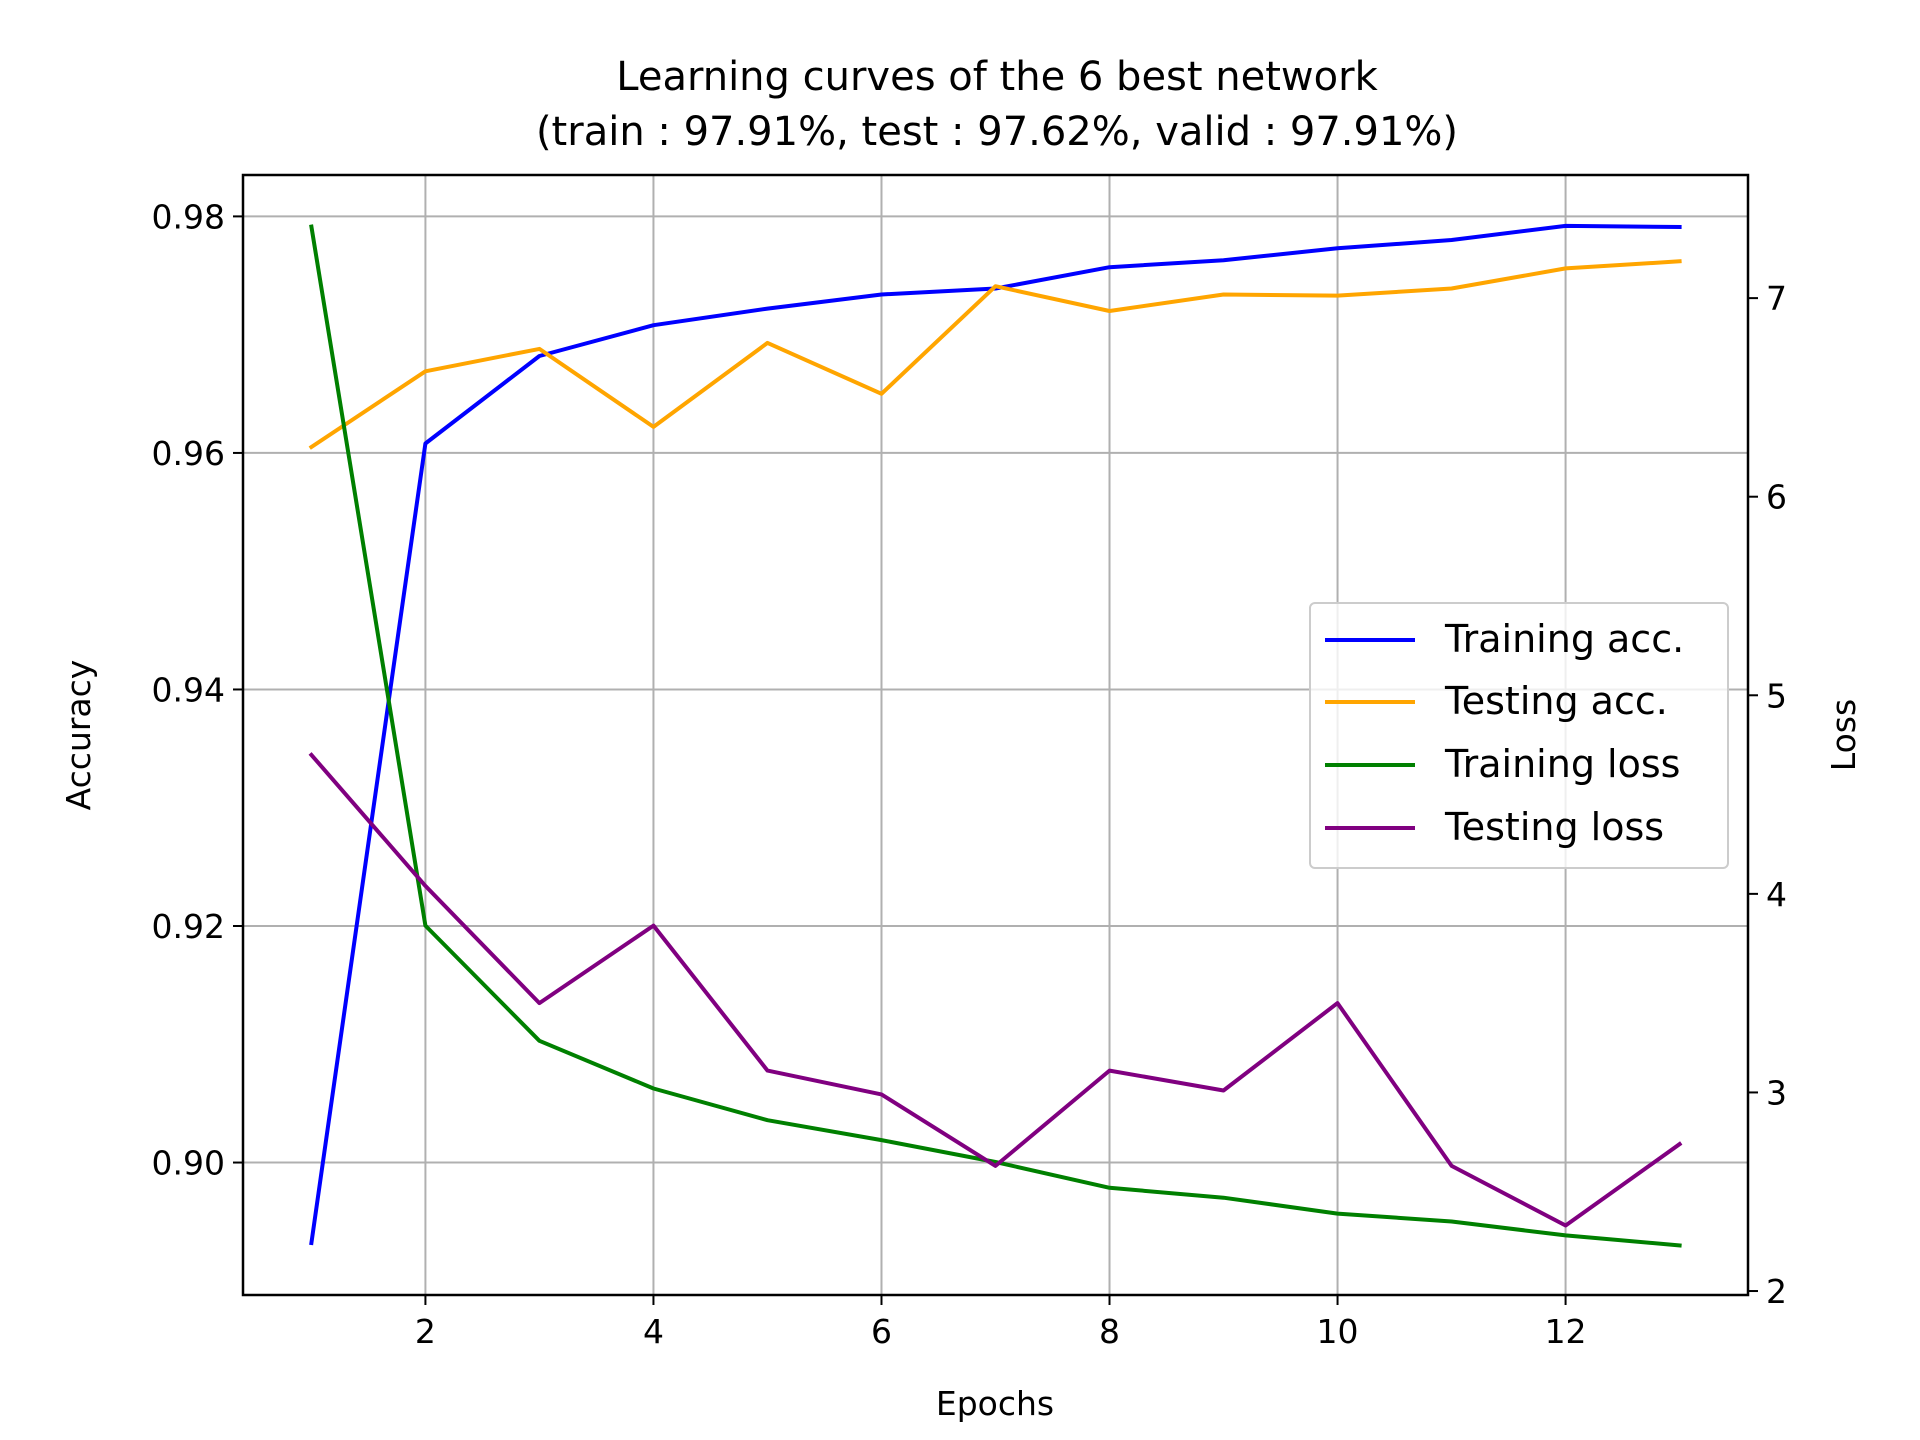 This screenshot has height=1440, width=1920. I want to click on y2-axis-label: Loss, so click(1843, 735).